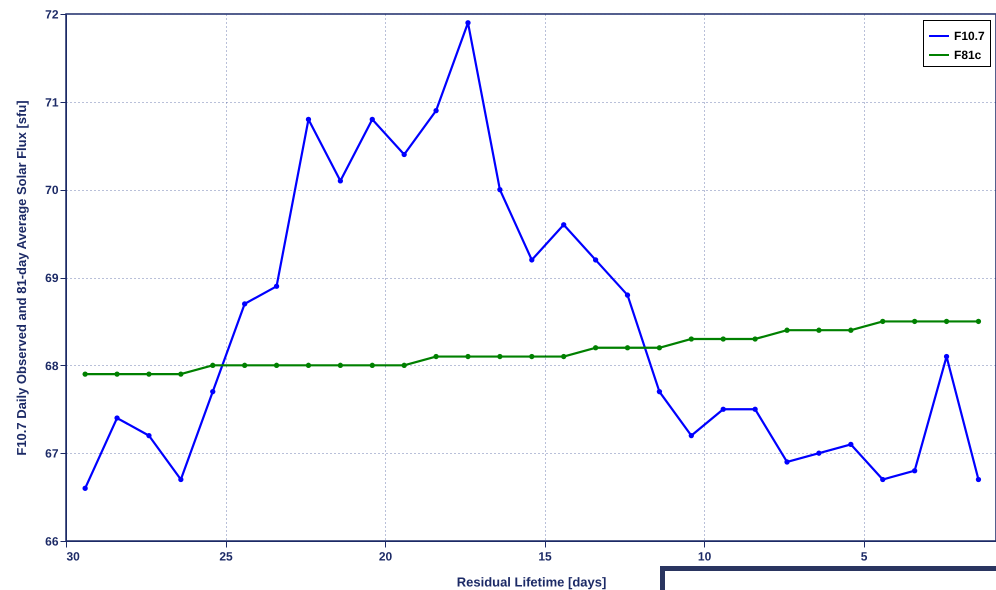 The height and width of the screenshot is (590, 996). Describe the element at coordinates (864, 557) in the screenshot. I see `x-tick-label: 5` at that location.